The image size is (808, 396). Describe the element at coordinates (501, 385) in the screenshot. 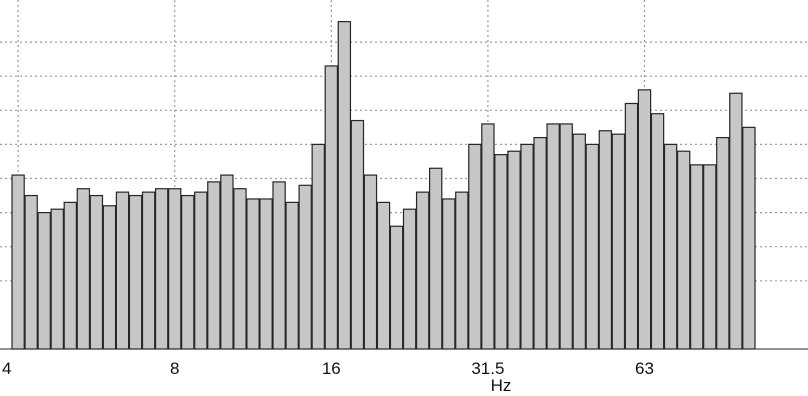

I see `x-axis-label: Hz` at that location.